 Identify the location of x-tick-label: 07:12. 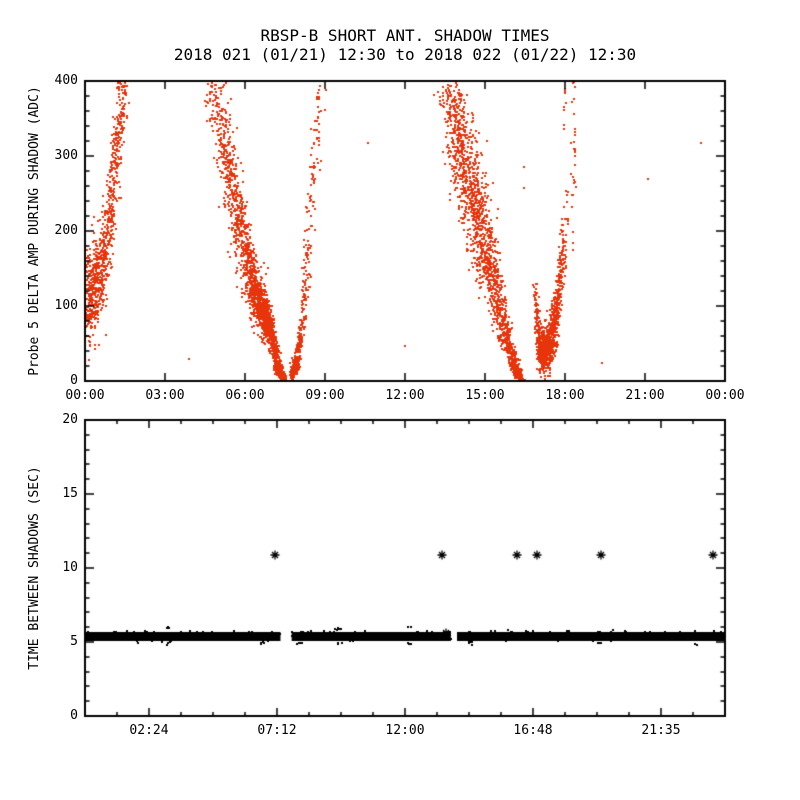
(277, 730).